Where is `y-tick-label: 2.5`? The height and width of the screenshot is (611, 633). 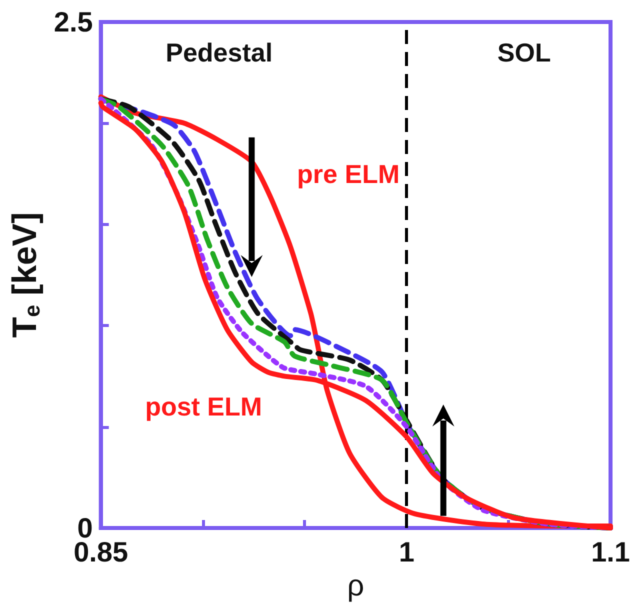
y-tick-label: 2.5 is located at coordinates (73, 22).